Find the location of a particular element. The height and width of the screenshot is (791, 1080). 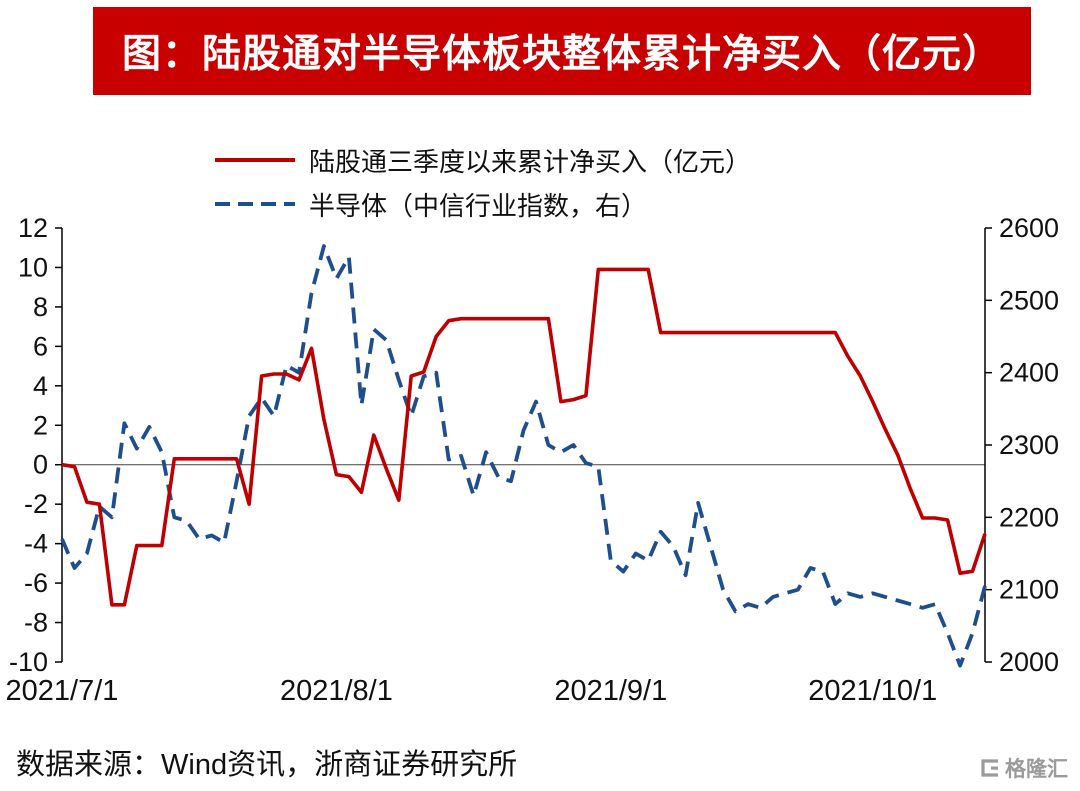

x-axis-tick-label: 2021/7/1 is located at coordinates (62, 691).